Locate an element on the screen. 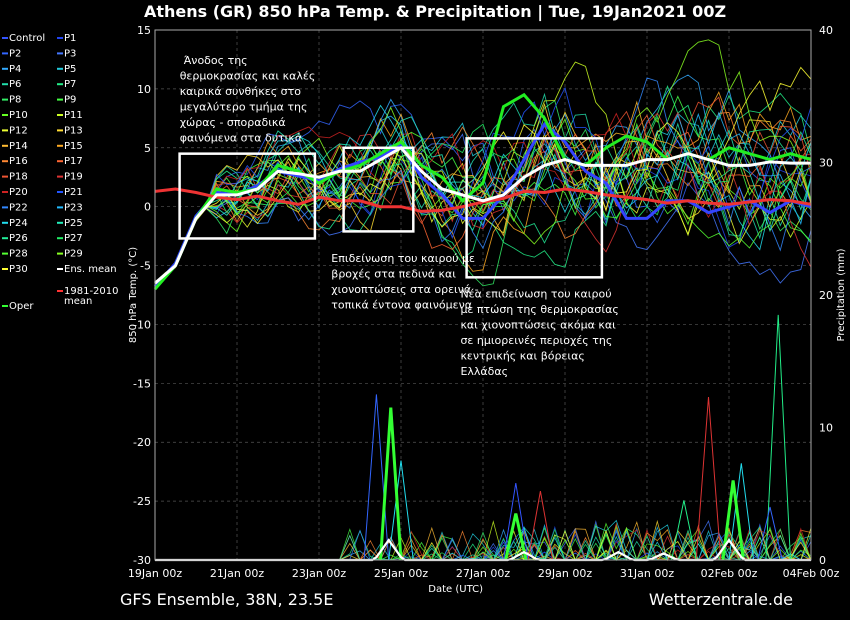 The height and width of the screenshot is (620, 850). legend-label: Oper is located at coordinates (21, 306).